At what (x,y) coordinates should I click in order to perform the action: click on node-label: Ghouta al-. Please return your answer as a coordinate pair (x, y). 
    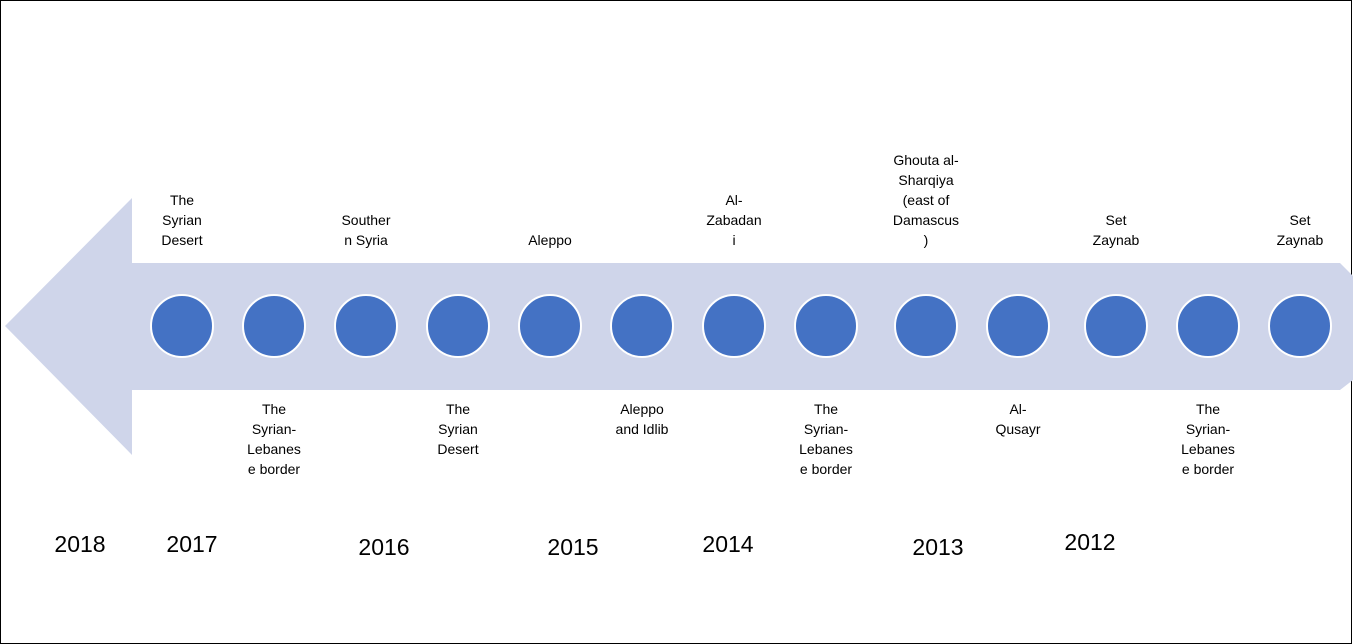
    Looking at the image, I should click on (926, 160).